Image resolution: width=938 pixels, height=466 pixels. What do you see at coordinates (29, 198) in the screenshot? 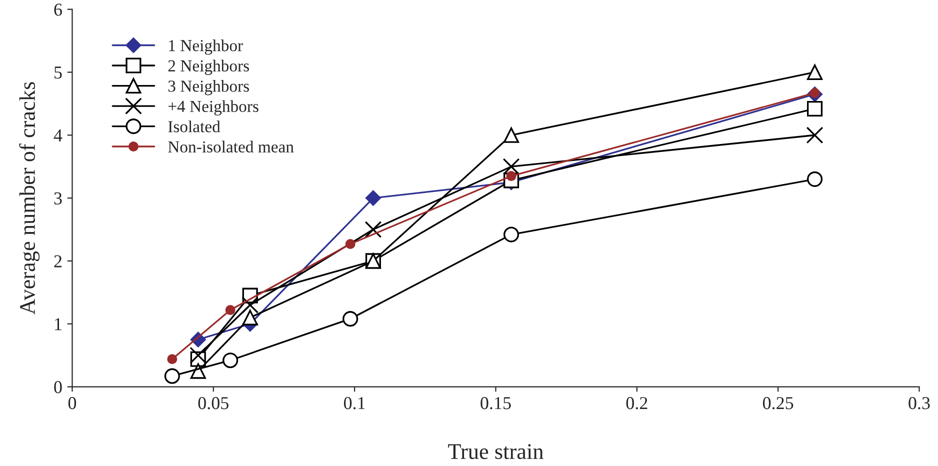
I see `y-axis-title: Average number of cracks` at bounding box center [29, 198].